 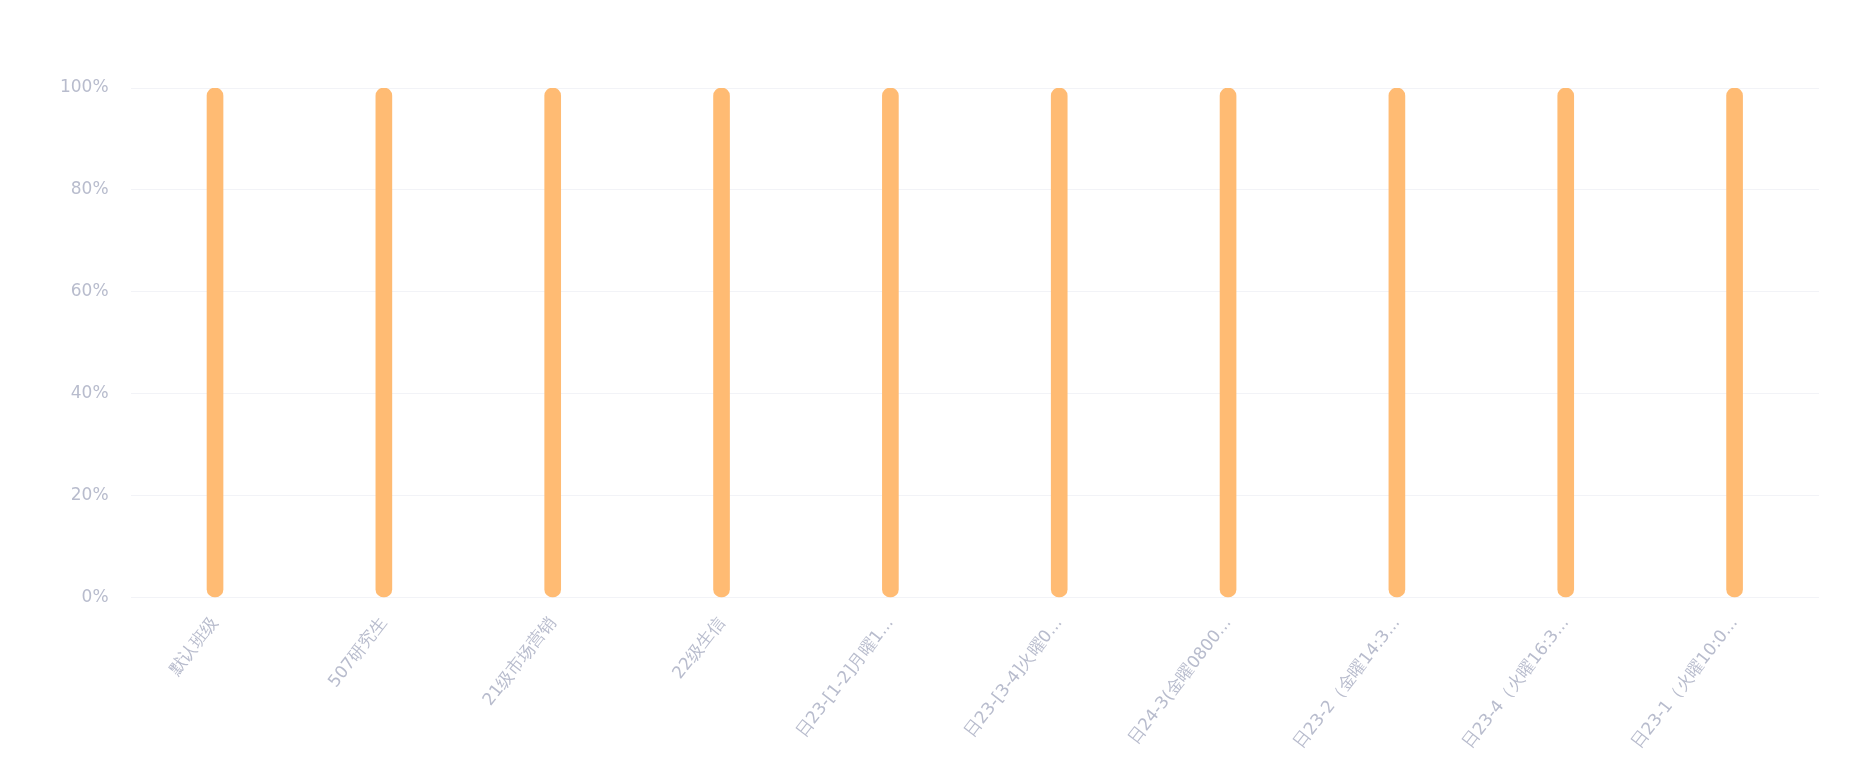 I want to click on y-tick-label: 100%, so click(x=84, y=86).